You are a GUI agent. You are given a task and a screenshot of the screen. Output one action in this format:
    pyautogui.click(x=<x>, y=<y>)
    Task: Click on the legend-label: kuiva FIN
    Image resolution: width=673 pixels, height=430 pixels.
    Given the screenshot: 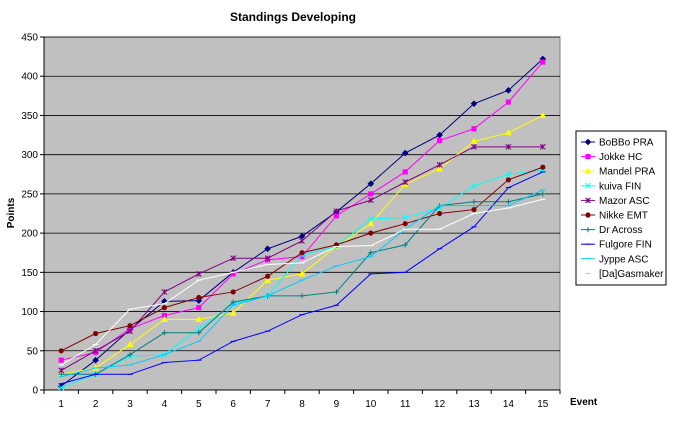 What is the action you would take?
    pyautogui.click(x=620, y=186)
    